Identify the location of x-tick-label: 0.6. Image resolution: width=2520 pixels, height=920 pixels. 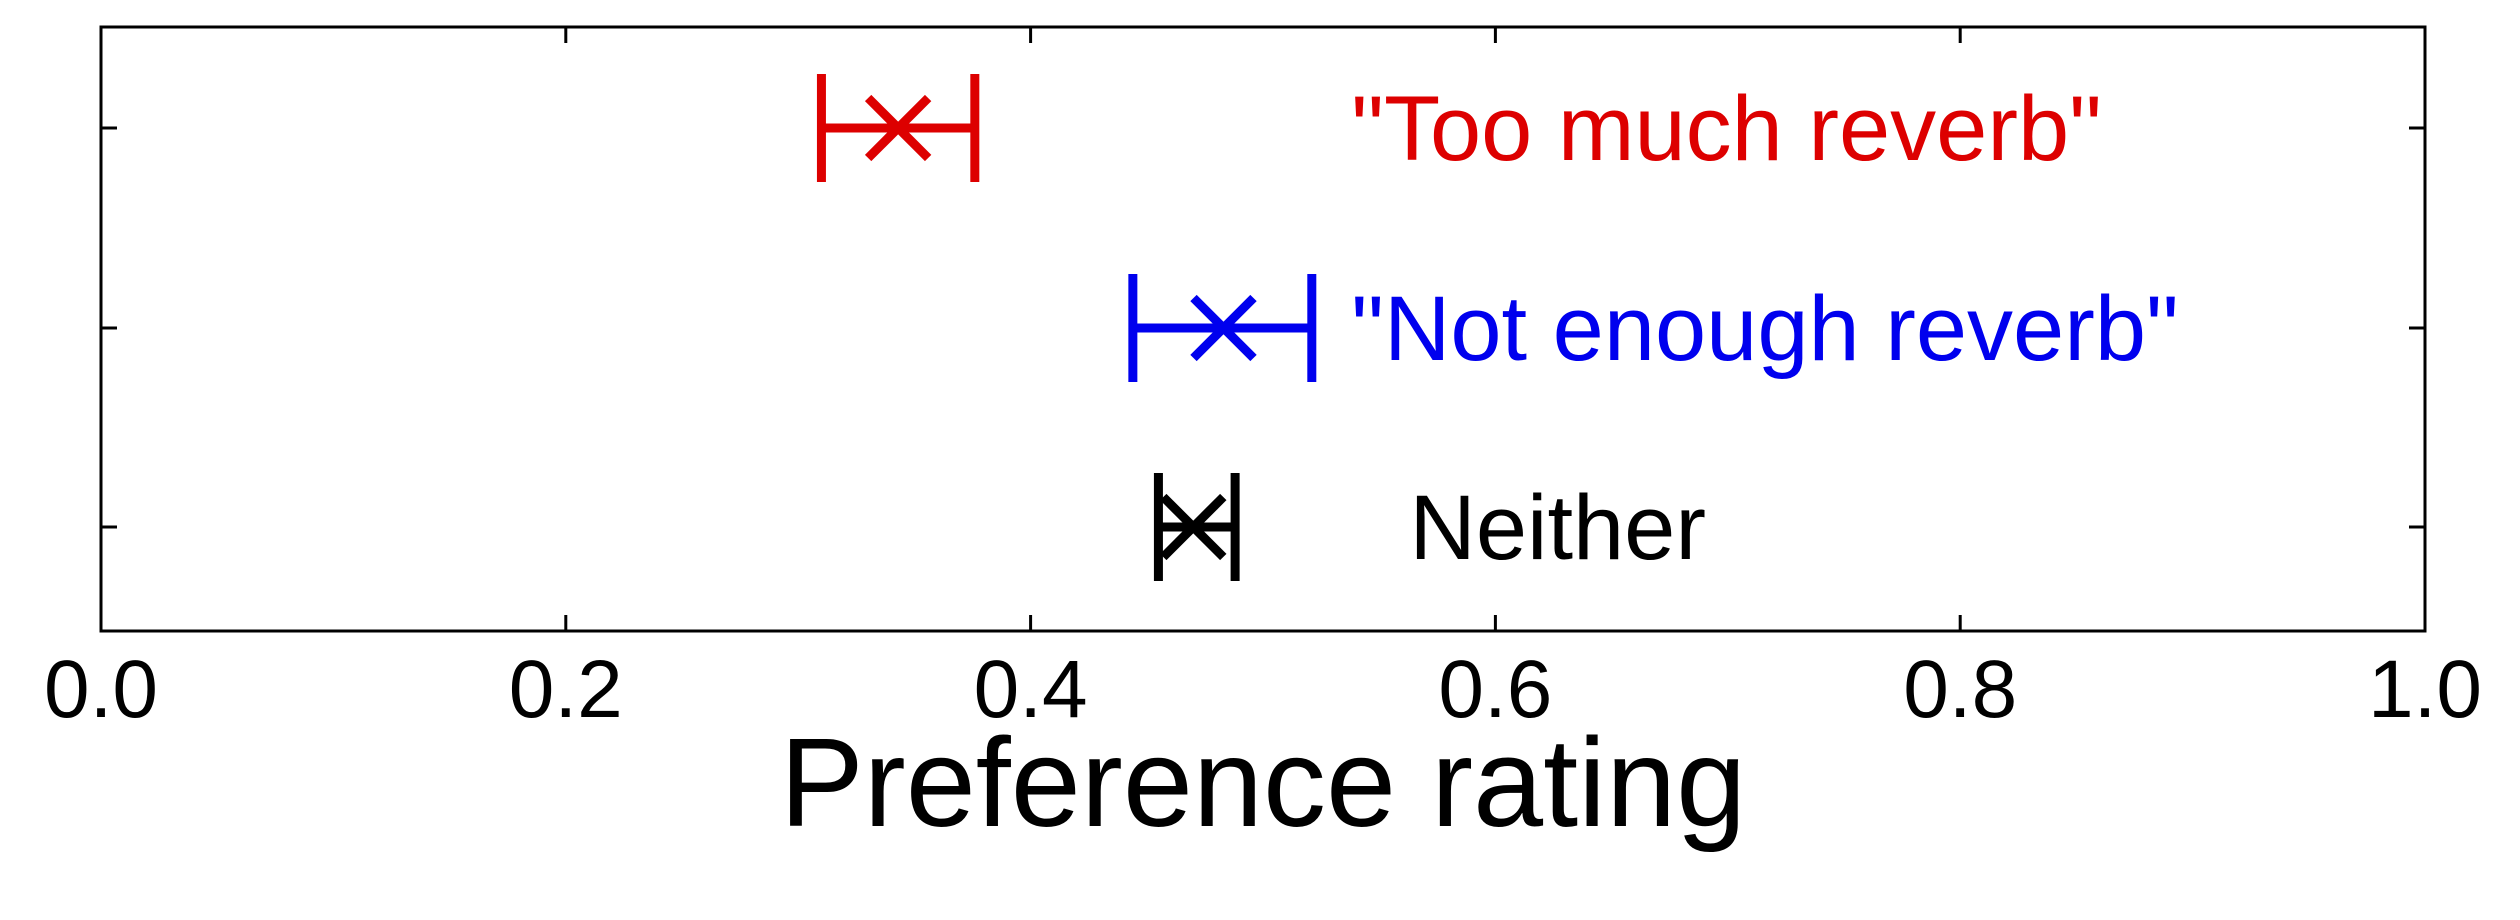
(1495, 689).